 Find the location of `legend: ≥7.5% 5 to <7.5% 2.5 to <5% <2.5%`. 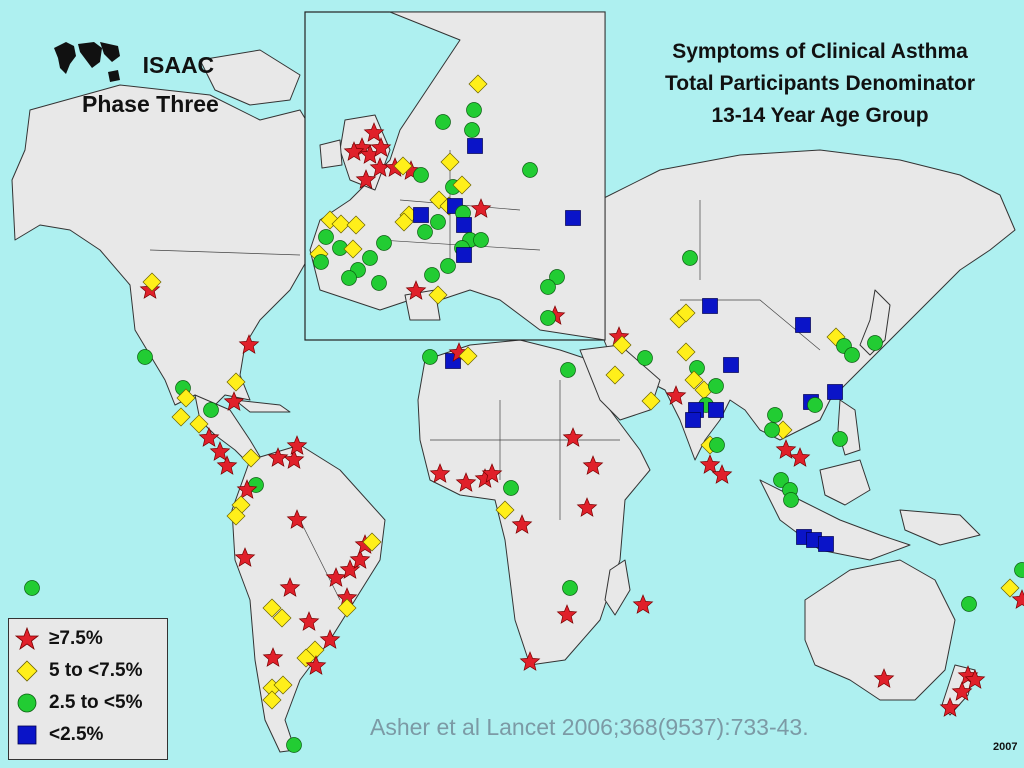

legend: ≥7.5% 5 to <7.5% 2.5 to <5% <2.5% is located at coordinates (88, 689).